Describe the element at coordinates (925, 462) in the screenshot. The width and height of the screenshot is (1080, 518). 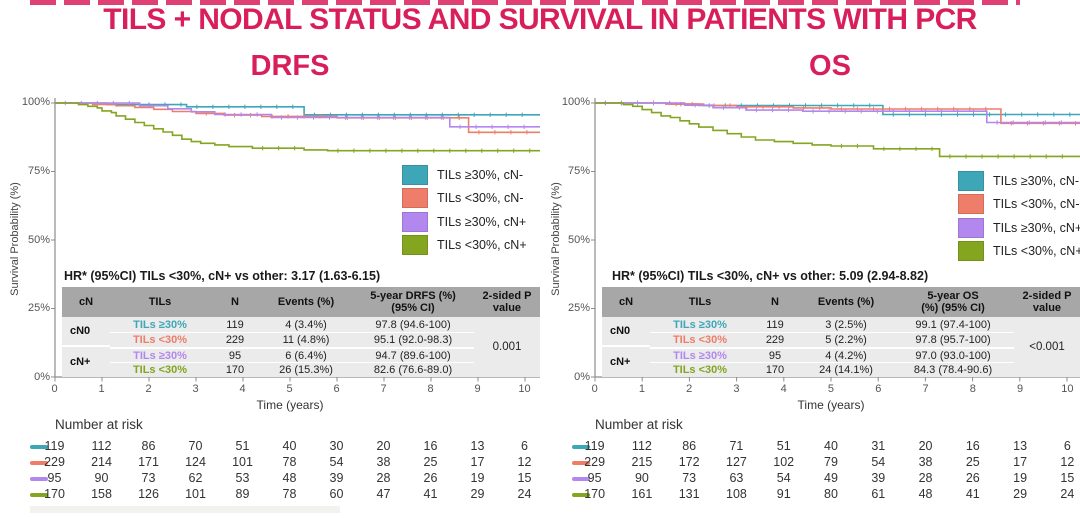
I see `risk-count: 38` at that location.